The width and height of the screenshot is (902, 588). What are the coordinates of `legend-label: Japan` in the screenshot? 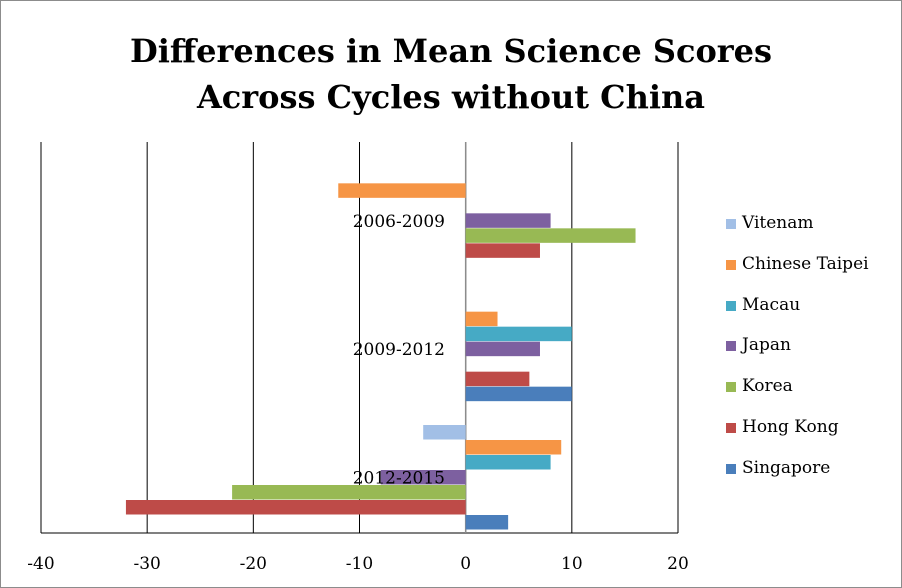 It's located at (766, 345).